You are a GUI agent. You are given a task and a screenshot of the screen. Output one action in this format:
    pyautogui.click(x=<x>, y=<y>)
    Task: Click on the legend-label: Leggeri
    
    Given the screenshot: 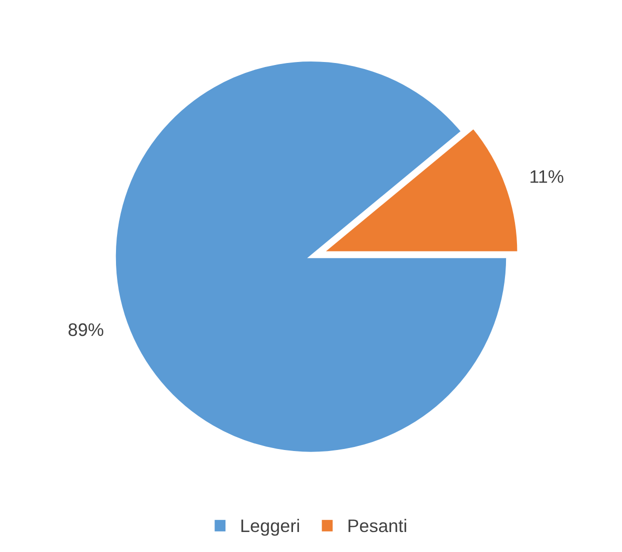 What is the action you would take?
    pyautogui.click(x=270, y=527)
    